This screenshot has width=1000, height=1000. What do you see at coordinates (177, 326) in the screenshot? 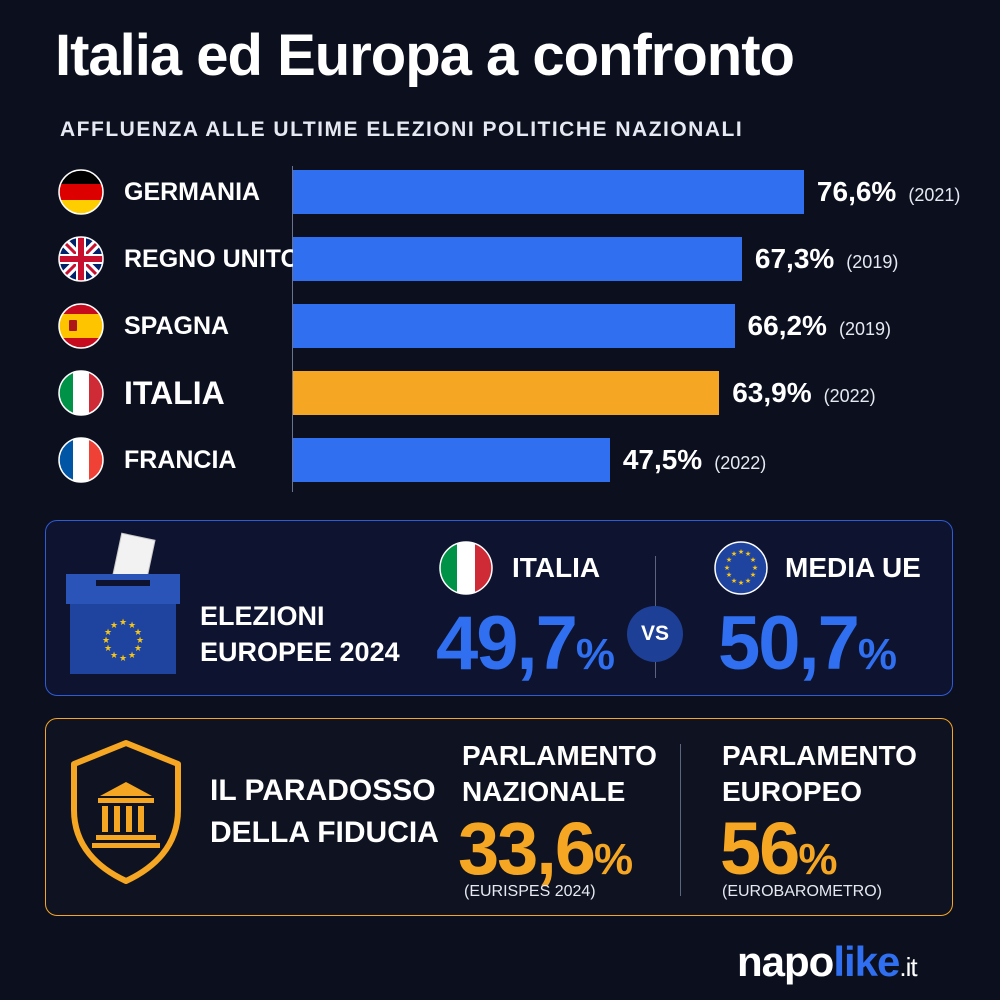
I see `category-label: SPAGNA` at bounding box center [177, 326].